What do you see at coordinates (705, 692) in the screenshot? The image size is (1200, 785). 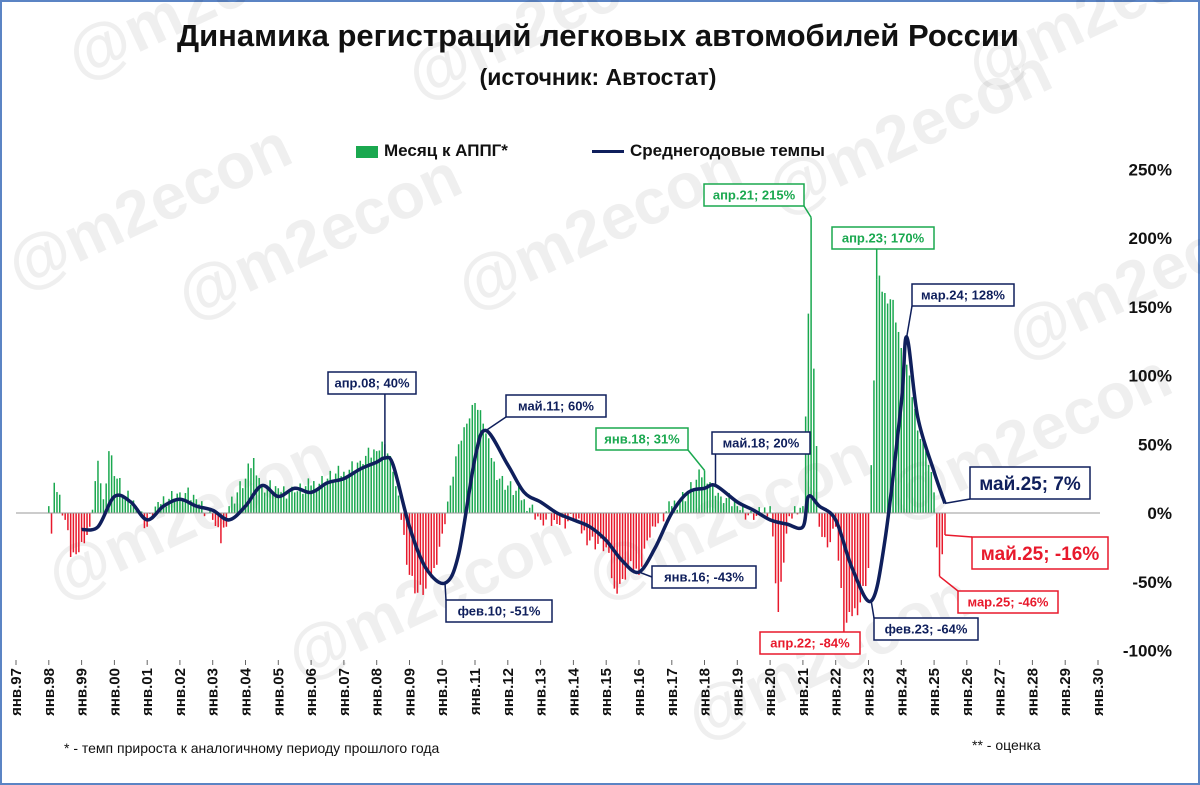 I see `x-tick-label: янв.18` at bounding box center [705, 692].